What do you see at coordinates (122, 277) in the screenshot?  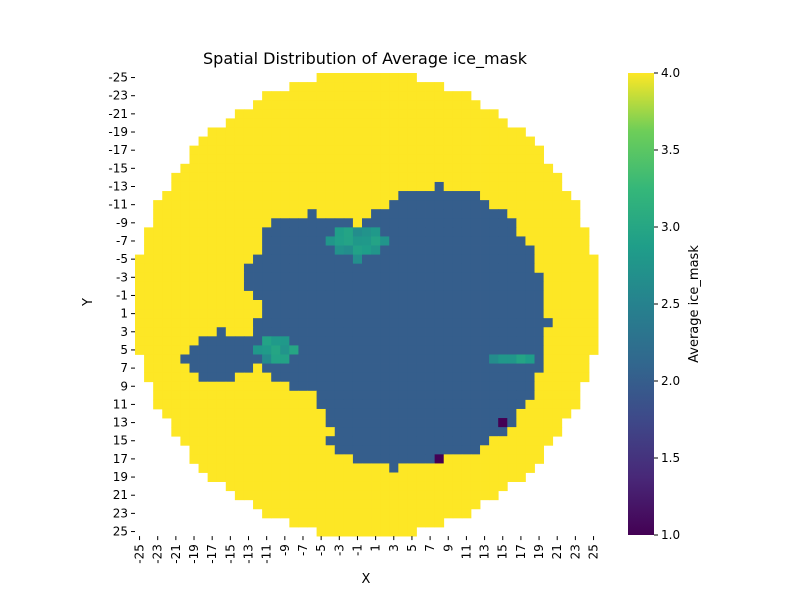 I see `y-tick-label: -3` at bounding box center [122, 277].